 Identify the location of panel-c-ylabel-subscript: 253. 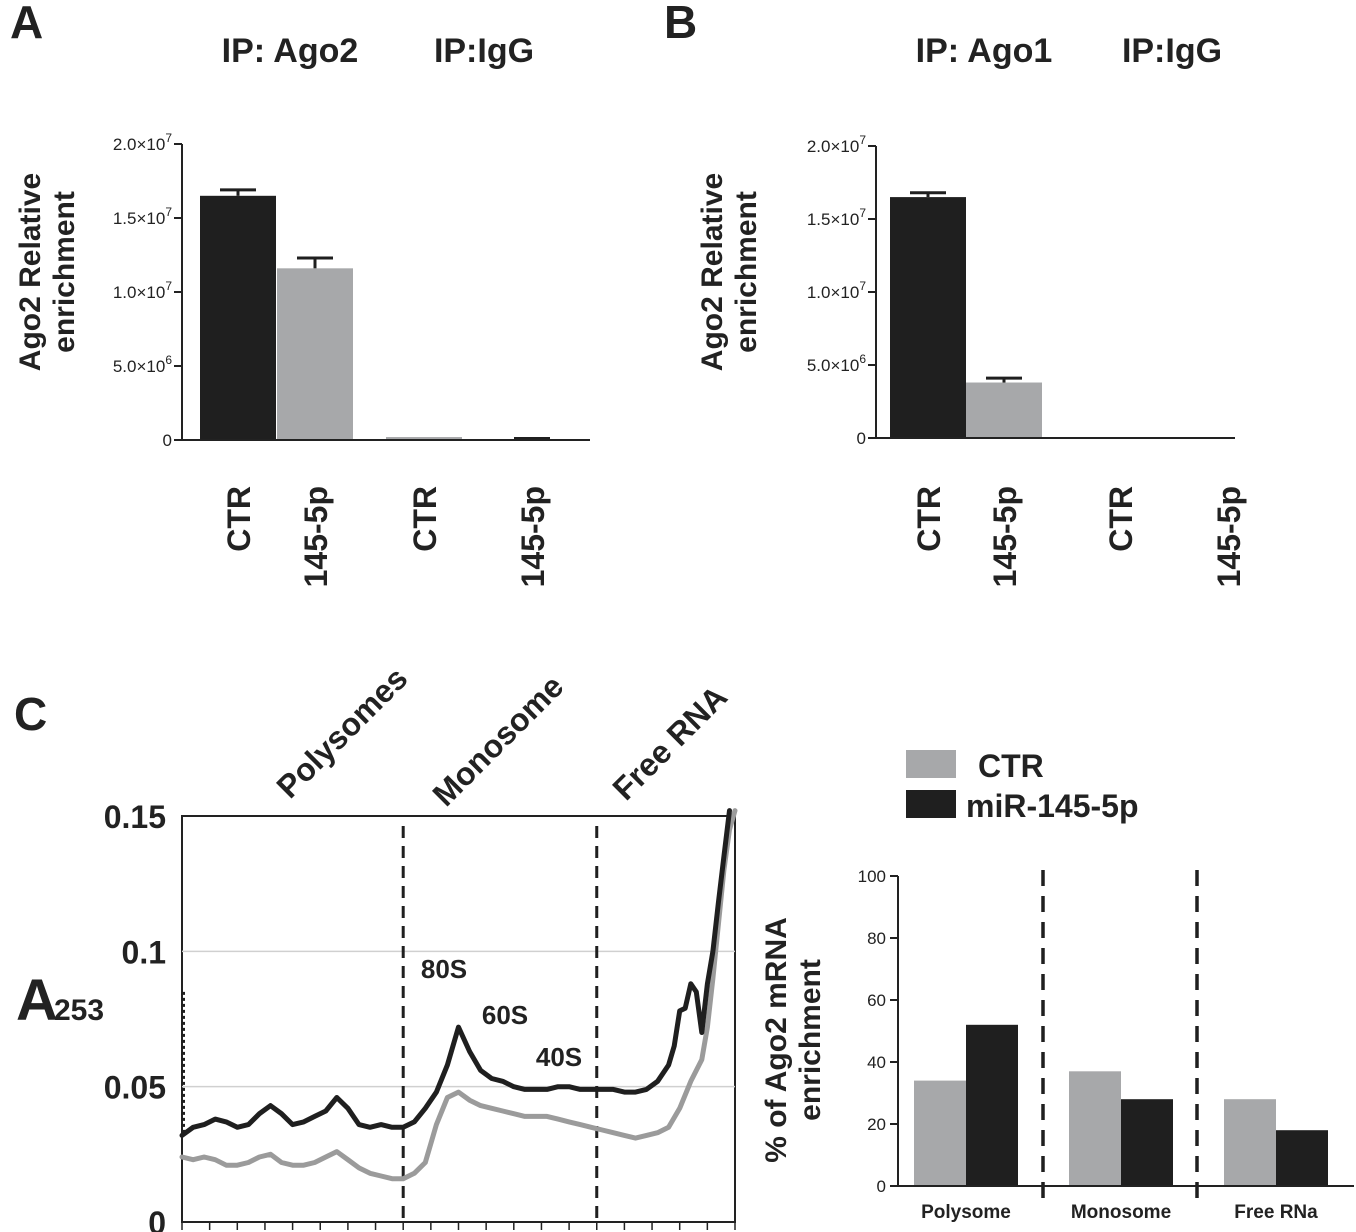
(79, 1010).